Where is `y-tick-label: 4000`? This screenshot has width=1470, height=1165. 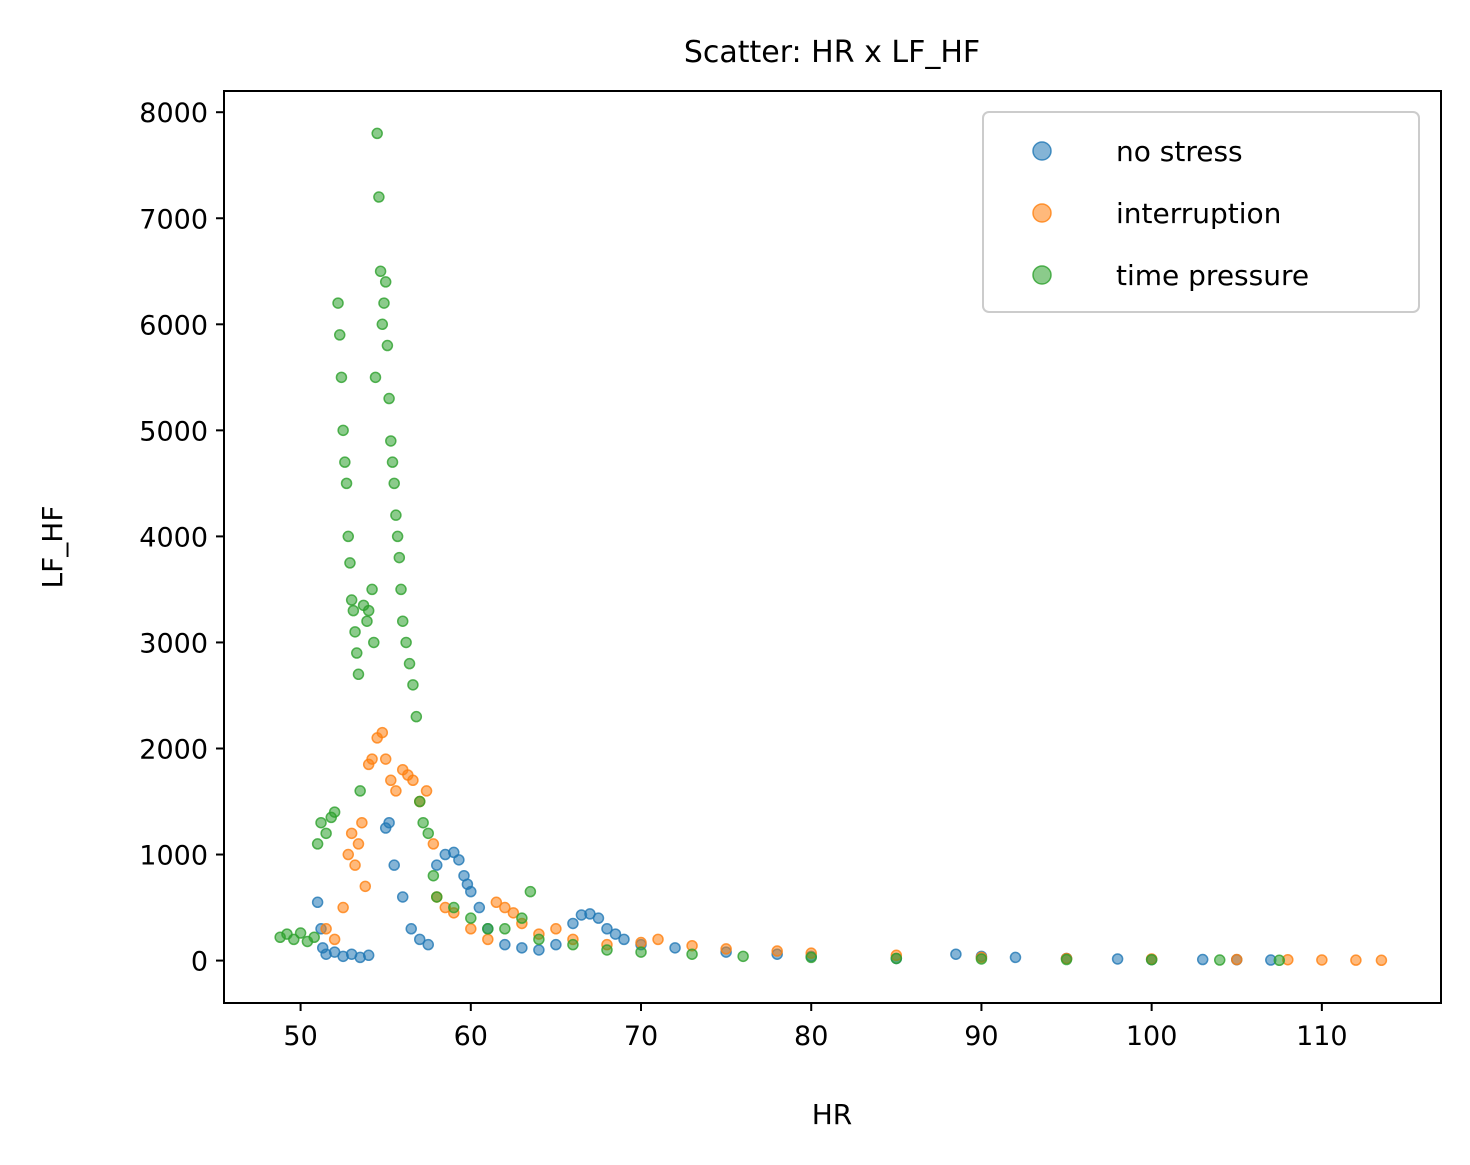
y-tick-label: 4000 is located at coordinates (173, 537).